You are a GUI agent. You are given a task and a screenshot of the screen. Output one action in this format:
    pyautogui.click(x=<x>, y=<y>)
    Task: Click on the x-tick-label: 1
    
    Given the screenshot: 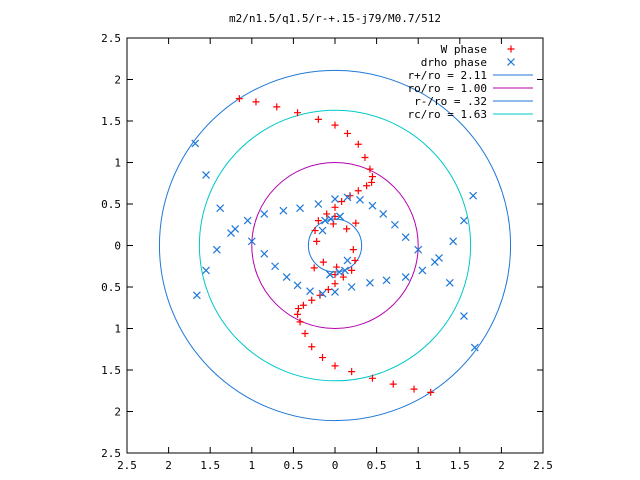 What is the action you would take?
    pyautogui.click(x=418, y=465)
    